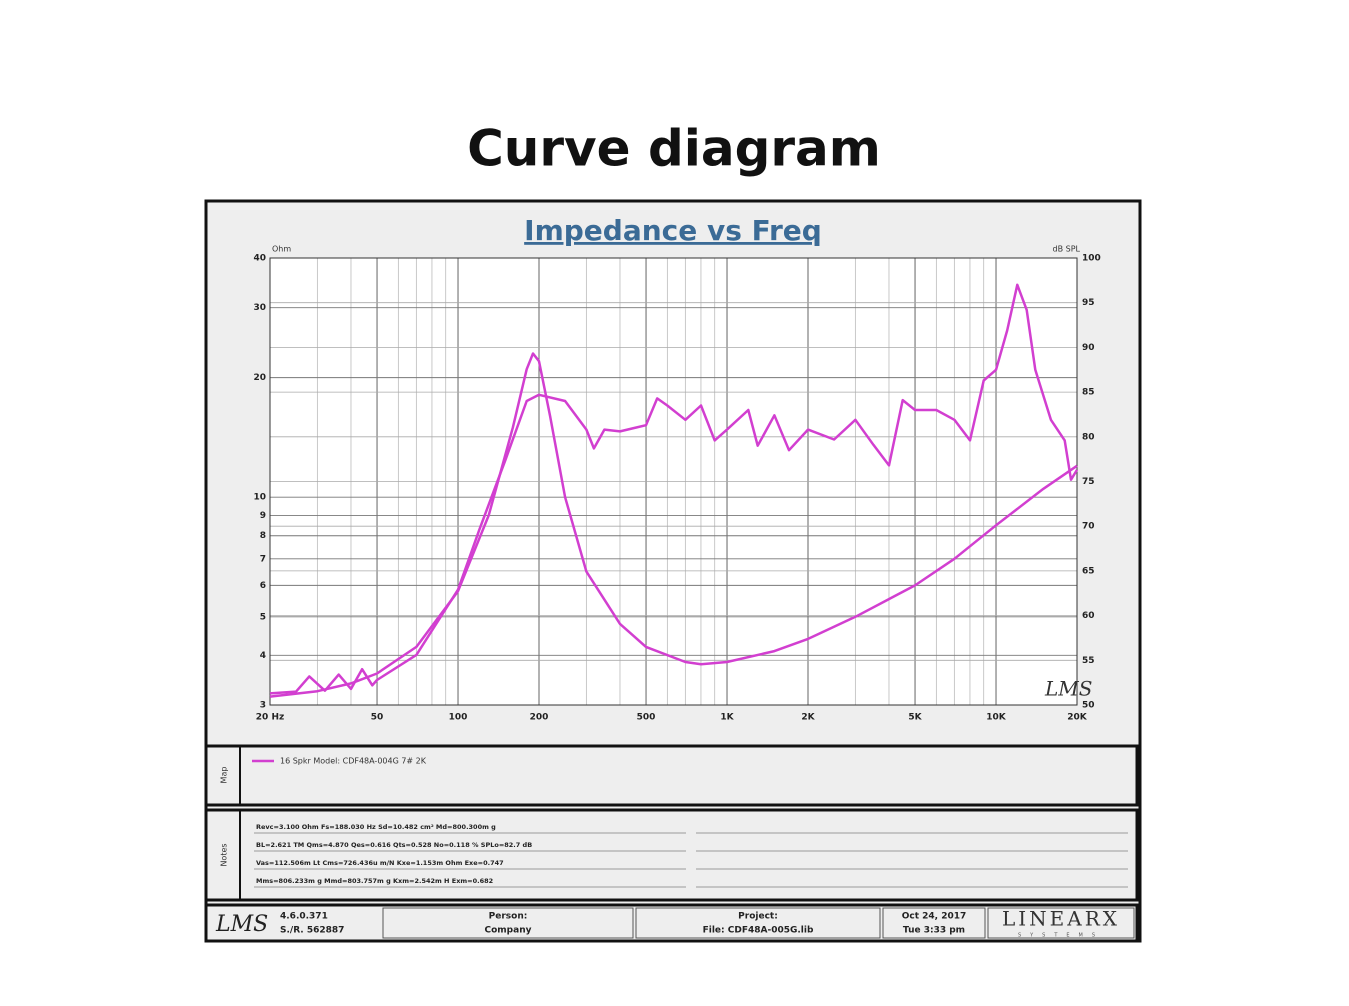  Describe the element at coordinates (377, 718) in the screenshot. I see `x-tick-label: 50` at that location.